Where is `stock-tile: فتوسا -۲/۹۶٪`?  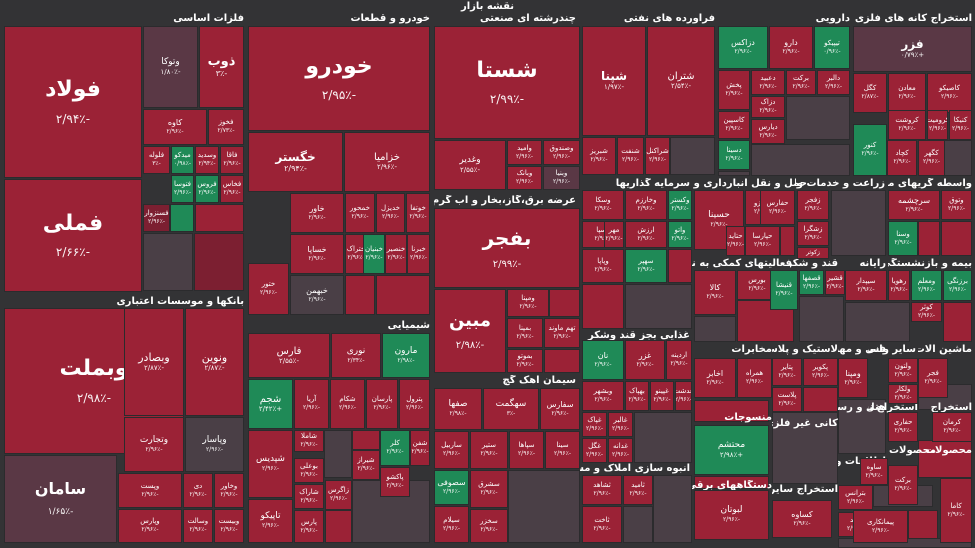 stock-tile: فتوسا -۲/۹۶٪ is located at coordinates (182, 189).